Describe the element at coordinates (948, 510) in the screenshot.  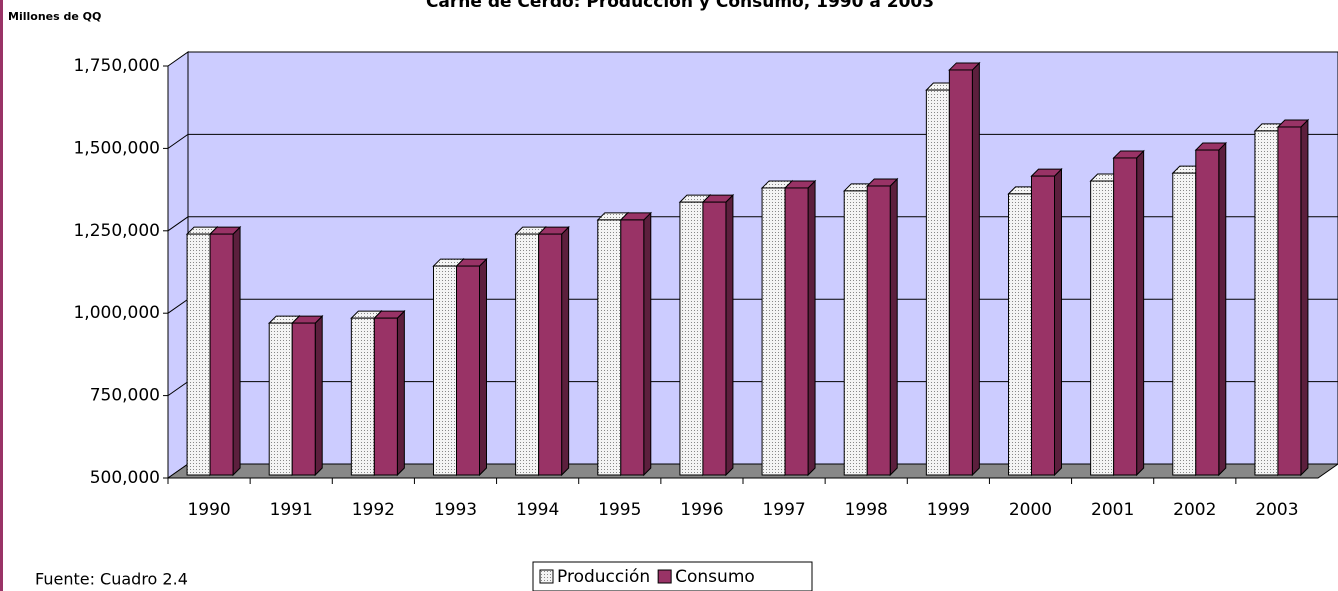
I see `x-tick-label: 1999` at that location.